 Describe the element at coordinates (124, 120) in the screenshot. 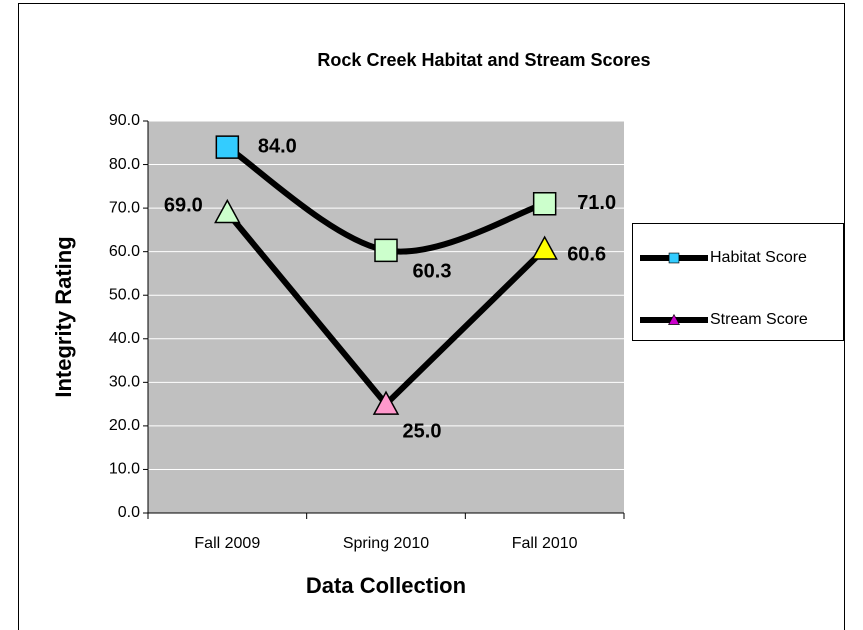

I see `y-tick-label: 90.0` at that location.